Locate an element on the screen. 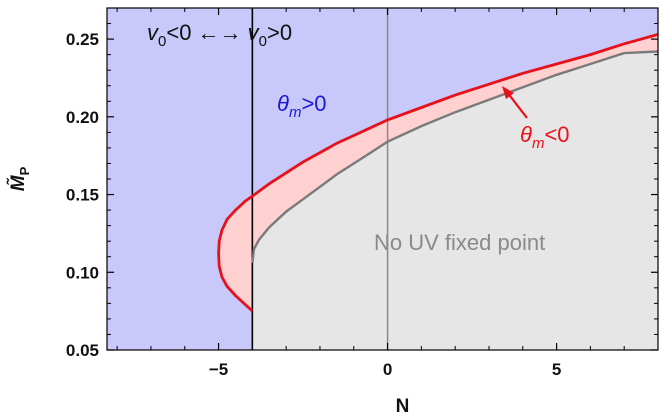 Image resolution: width=667 pixels, height=420 pixels. y-tick-label: 0.25 is located at coordinates (82, 39).